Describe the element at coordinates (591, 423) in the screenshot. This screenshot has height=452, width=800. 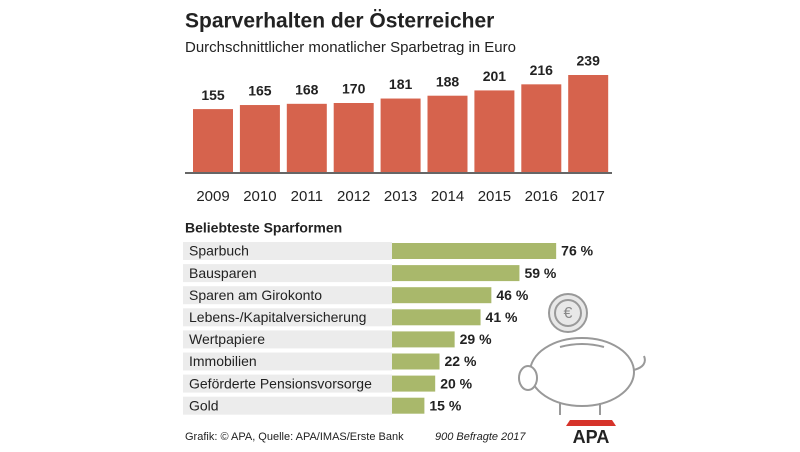
I see `logo-accent` at that location.